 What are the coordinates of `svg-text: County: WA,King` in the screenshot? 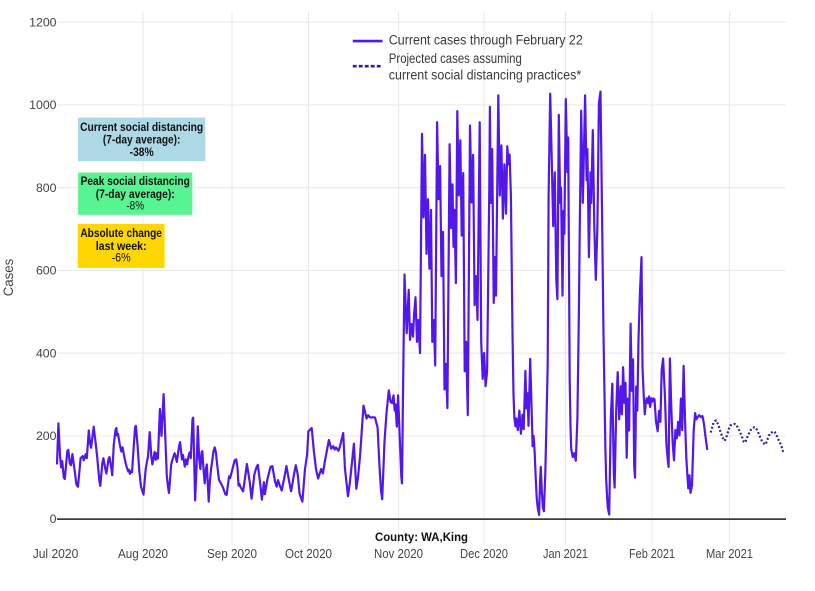 It's located at (421, 537).